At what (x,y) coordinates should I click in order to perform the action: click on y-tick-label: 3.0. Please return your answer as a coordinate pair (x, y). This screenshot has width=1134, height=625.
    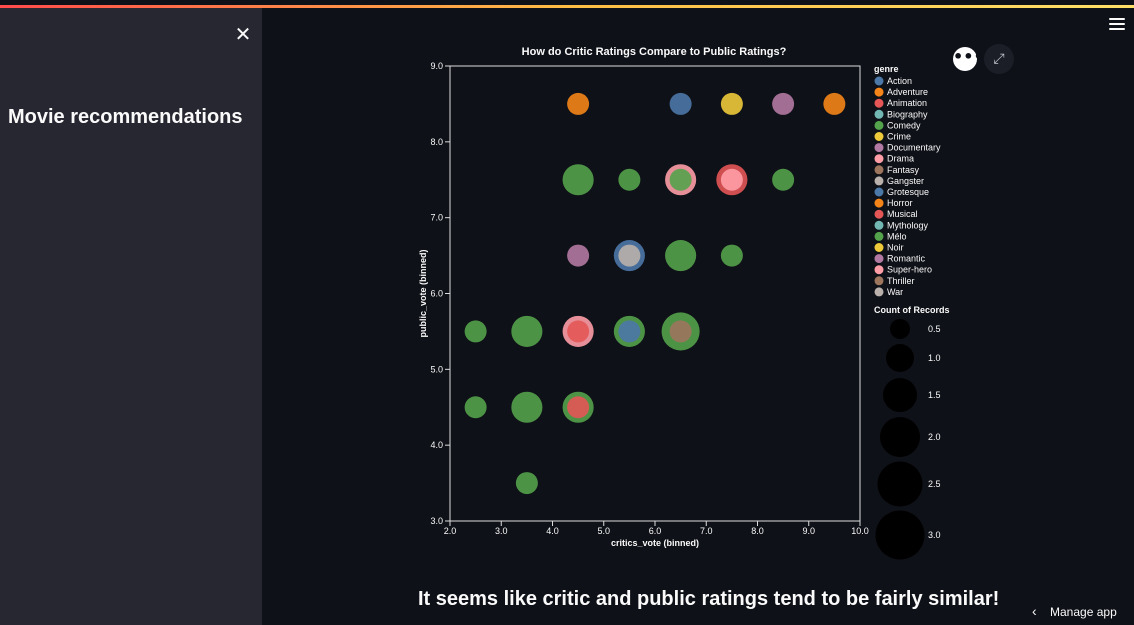
    Looking at the image, I should click on (436, 521).